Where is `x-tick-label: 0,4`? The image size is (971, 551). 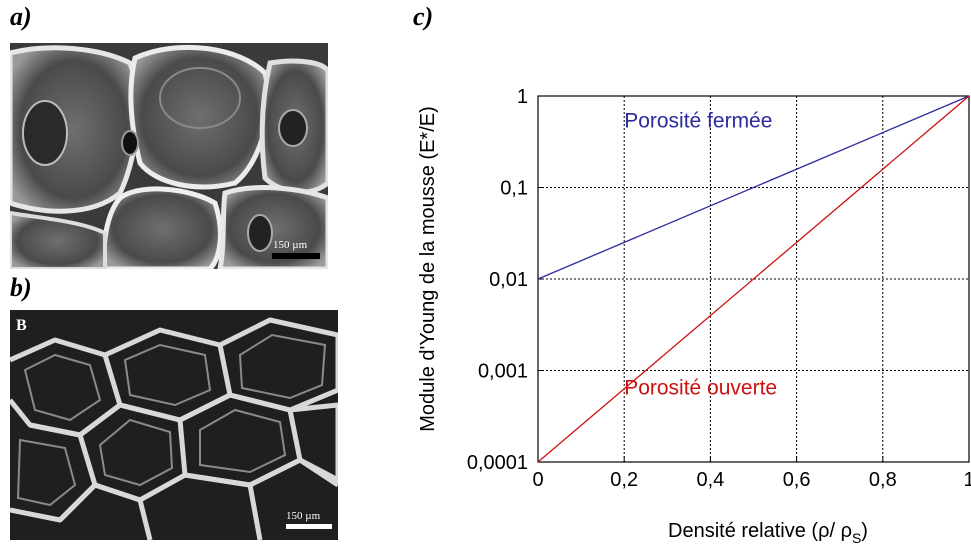
x-tick-label: 0,4 is located at coordinates (710, 480).